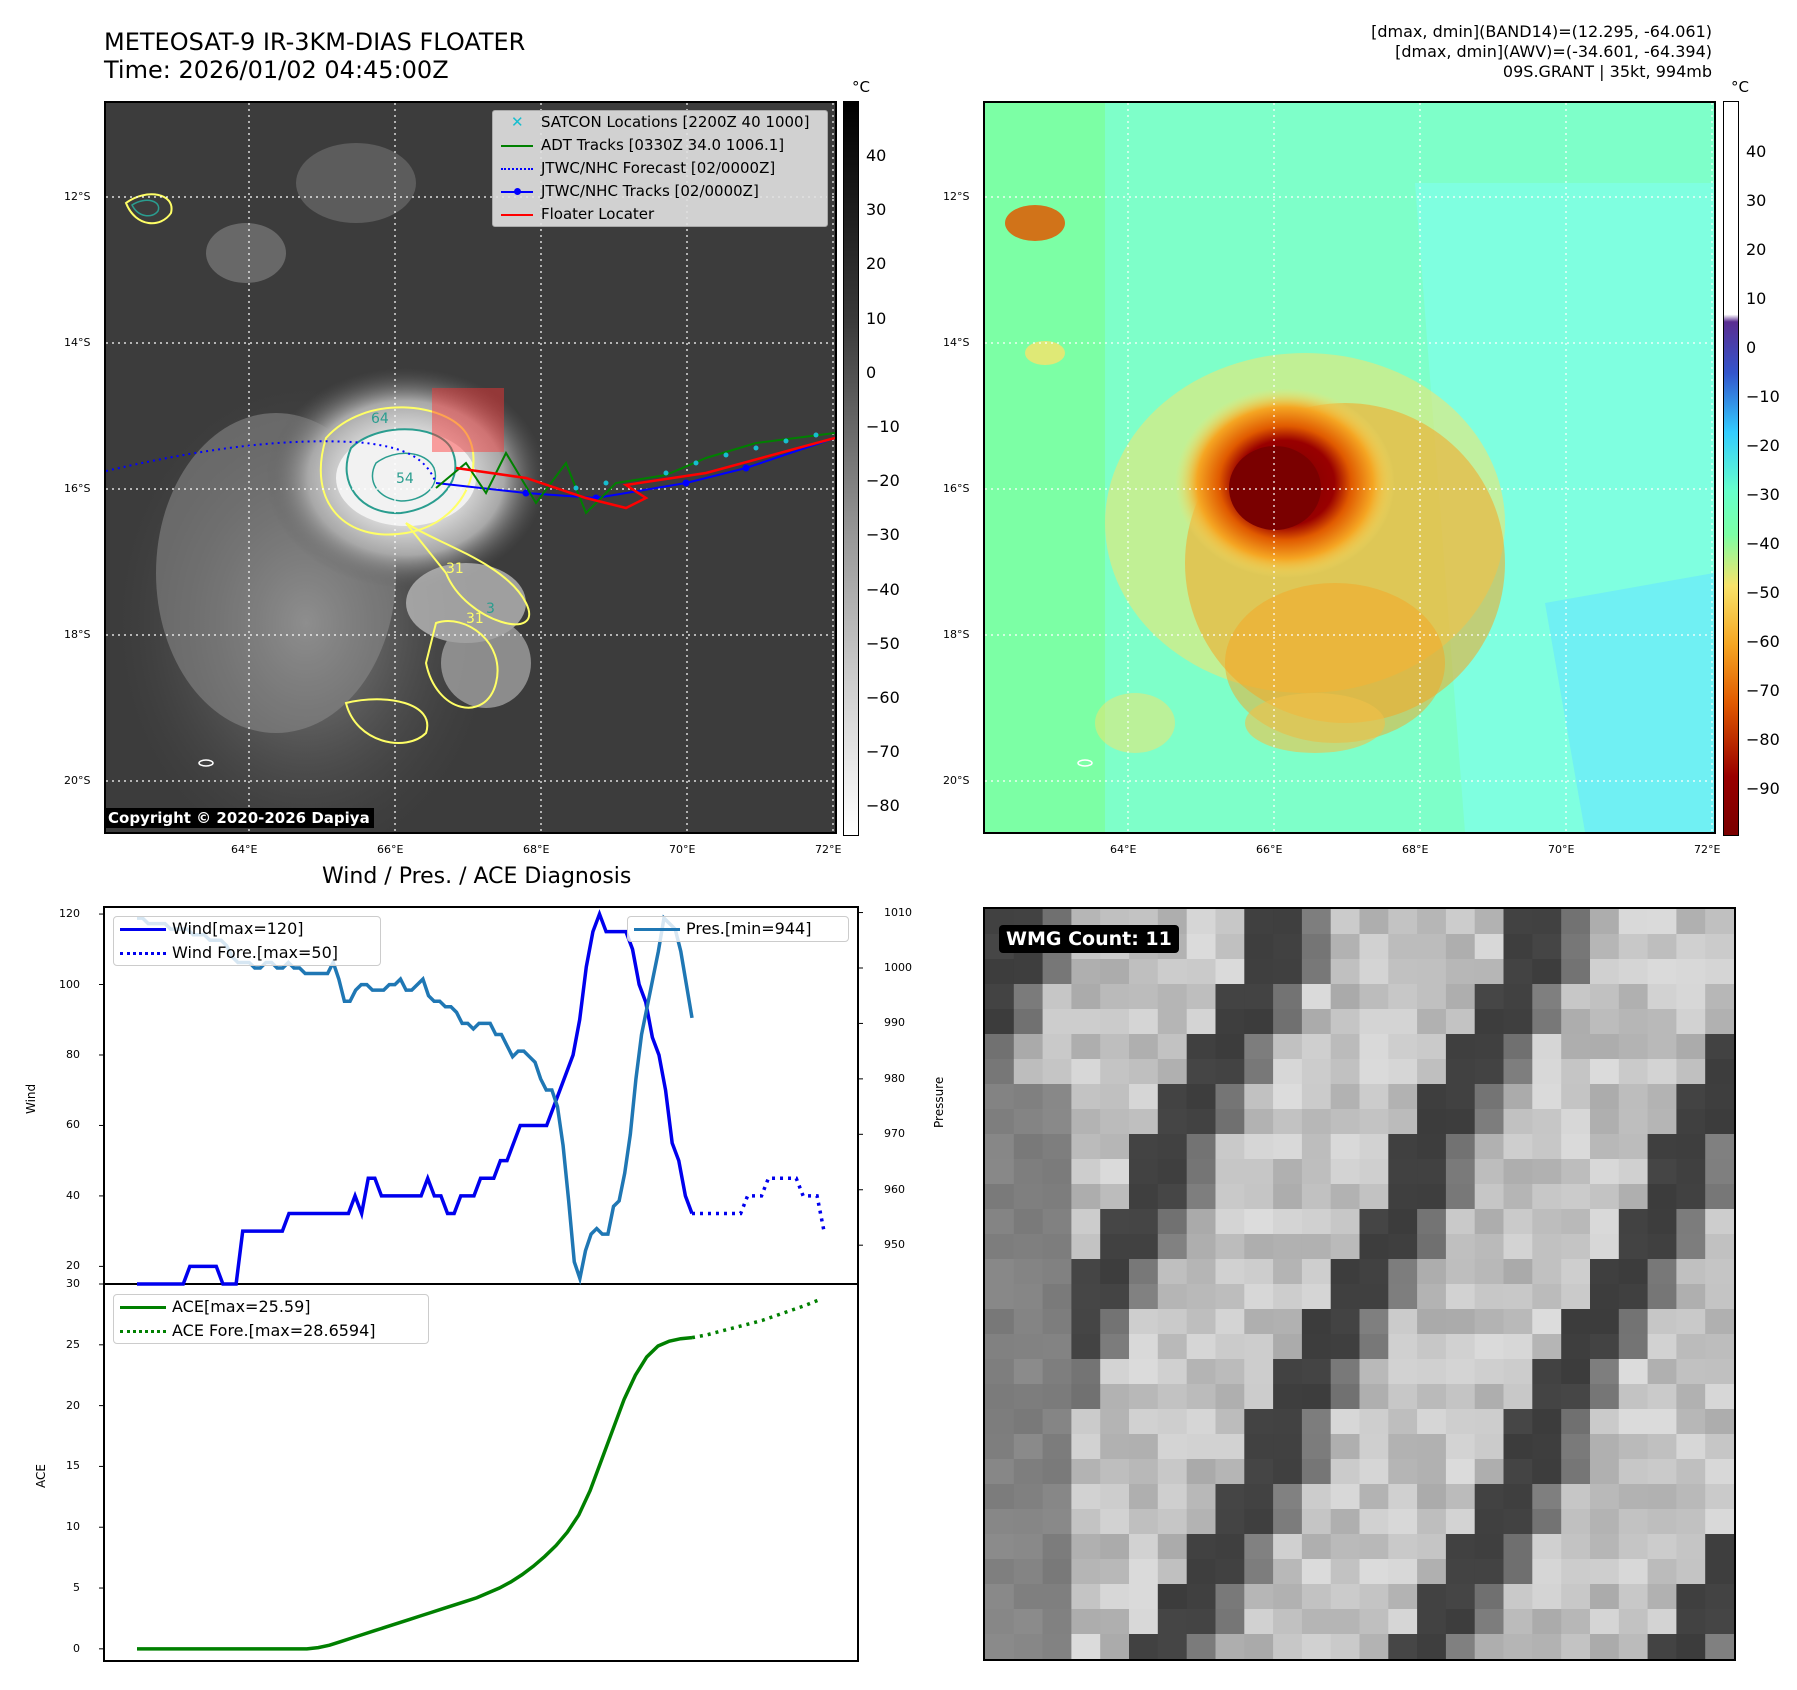 Image resolution: width=1797 pixels, height=1690 pixels. Describe the element at coordinates (73, 1283) in the screenshot. I see `axis-tick-label: 30` at that location.